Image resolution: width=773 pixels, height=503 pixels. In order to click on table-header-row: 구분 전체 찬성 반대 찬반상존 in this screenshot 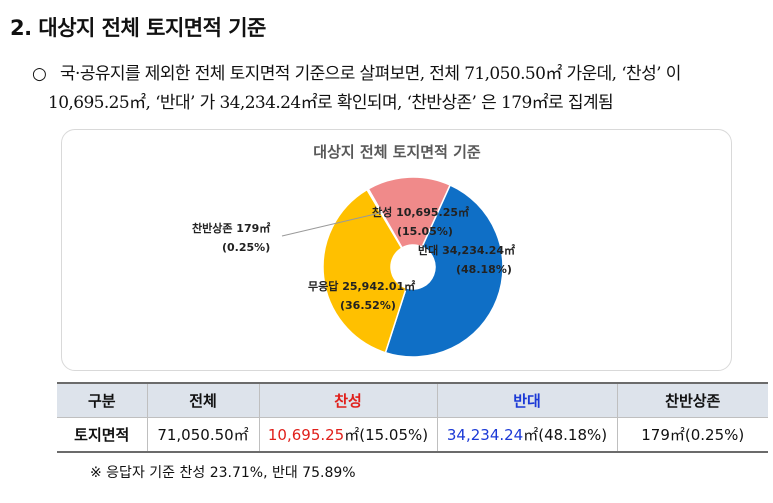, I will do `click(412, 400)`.